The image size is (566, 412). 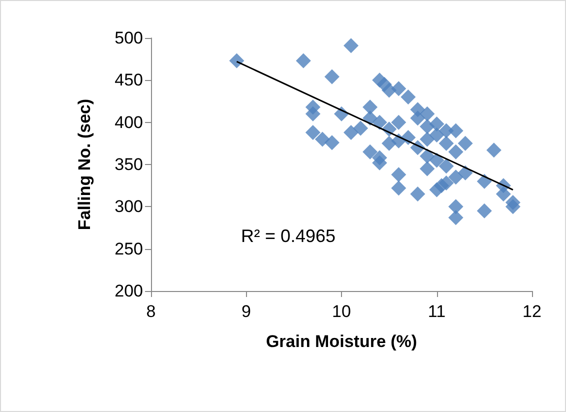 I want to click on y-tick-label: 500, so click(x=128, y=38).